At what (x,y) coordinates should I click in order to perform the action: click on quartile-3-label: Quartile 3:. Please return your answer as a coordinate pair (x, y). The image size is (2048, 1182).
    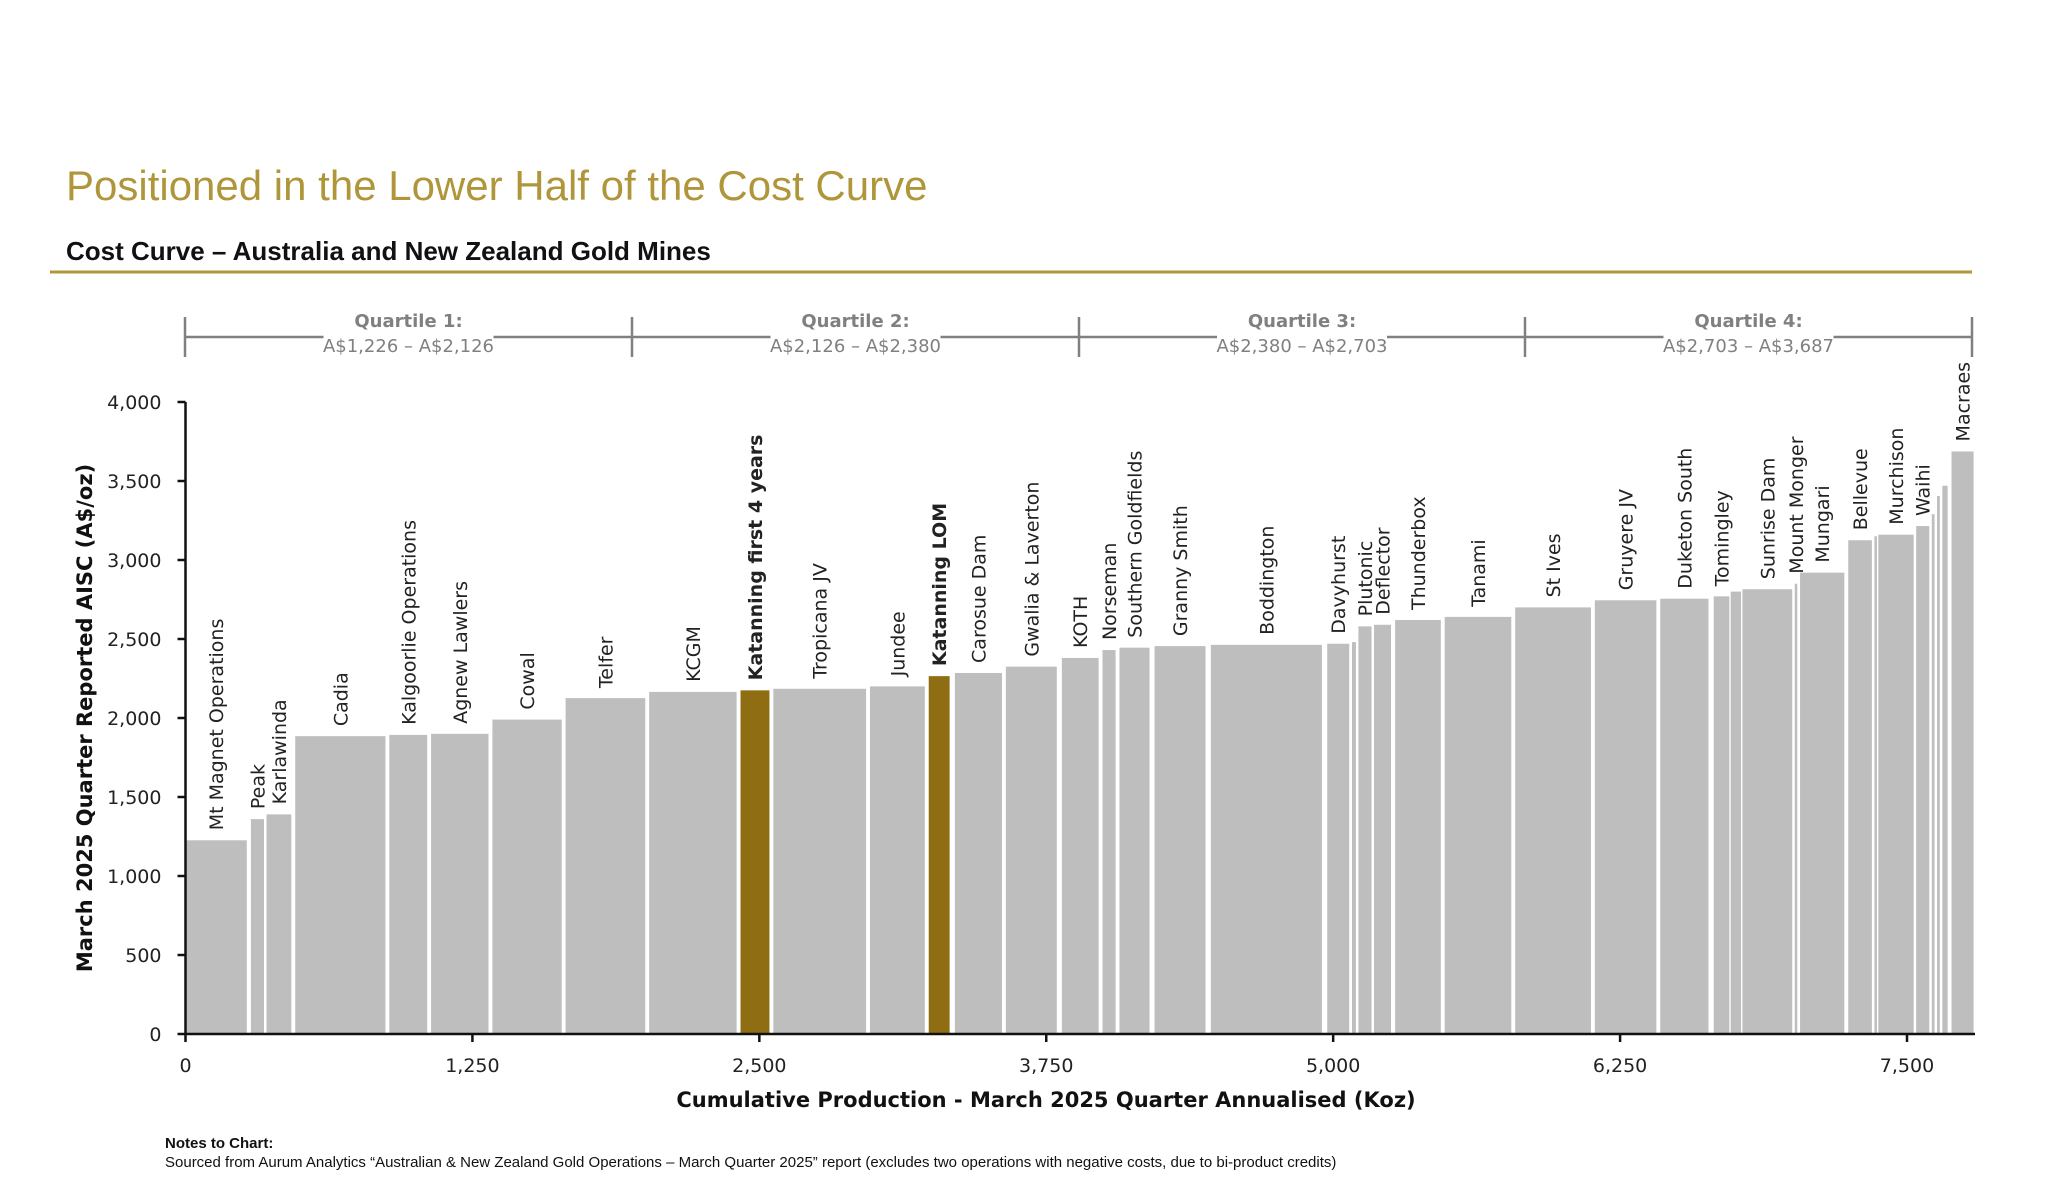
    Looking at the image, I should click on (1302, 321).